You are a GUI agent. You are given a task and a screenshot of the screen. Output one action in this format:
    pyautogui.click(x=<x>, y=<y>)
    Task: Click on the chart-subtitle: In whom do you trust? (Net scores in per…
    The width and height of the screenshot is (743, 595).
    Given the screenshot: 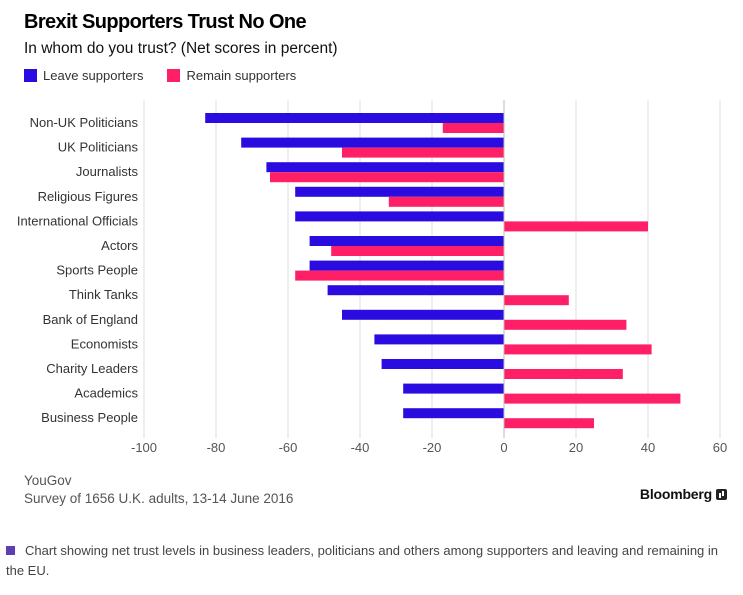 What is the action you would take?
    pyautogui.click(x=181, y=48)
    